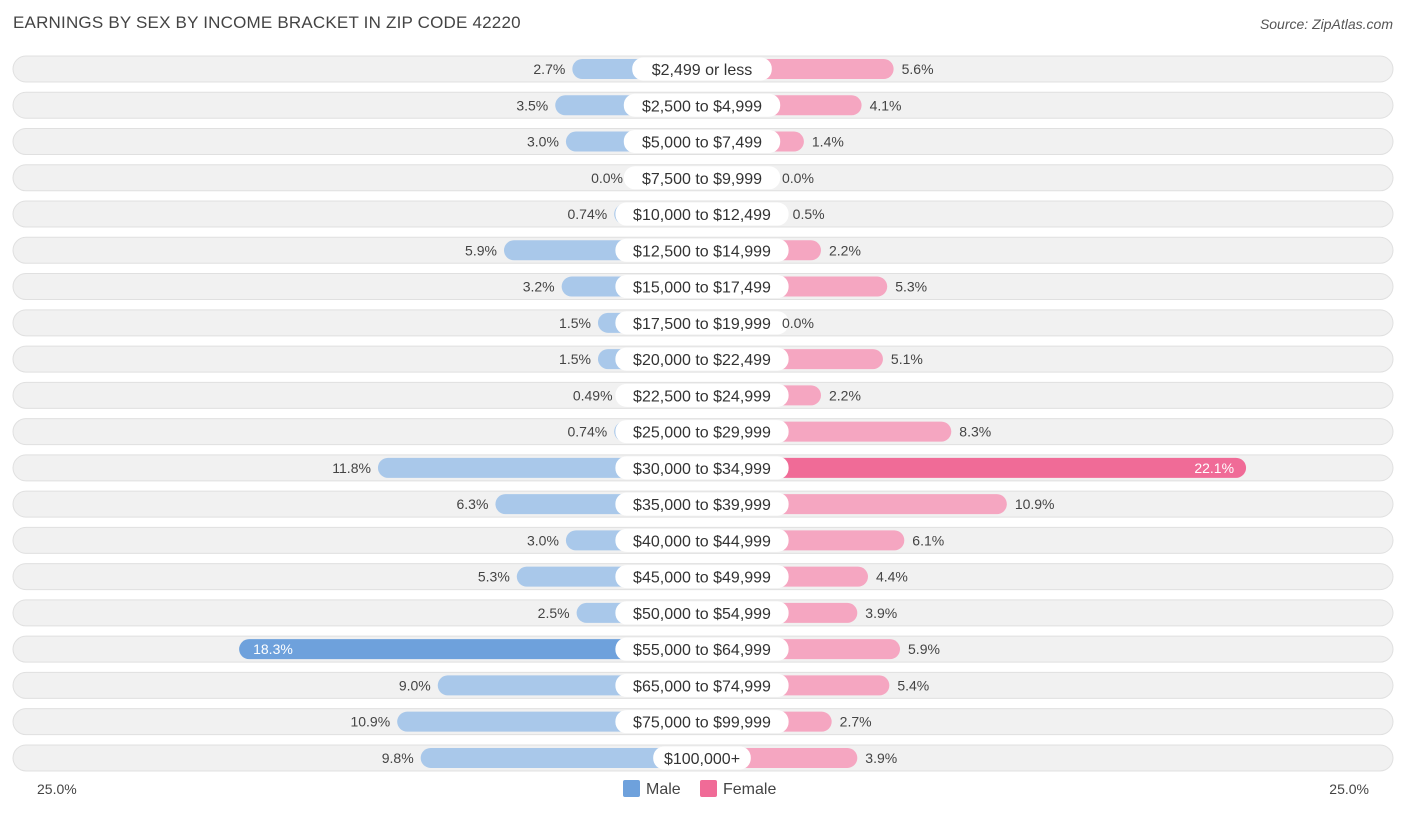 Image resolution: width=1406 pixels, height=814 pixels. I want to click on female-value-label: 4.4%, so click(892, 577).